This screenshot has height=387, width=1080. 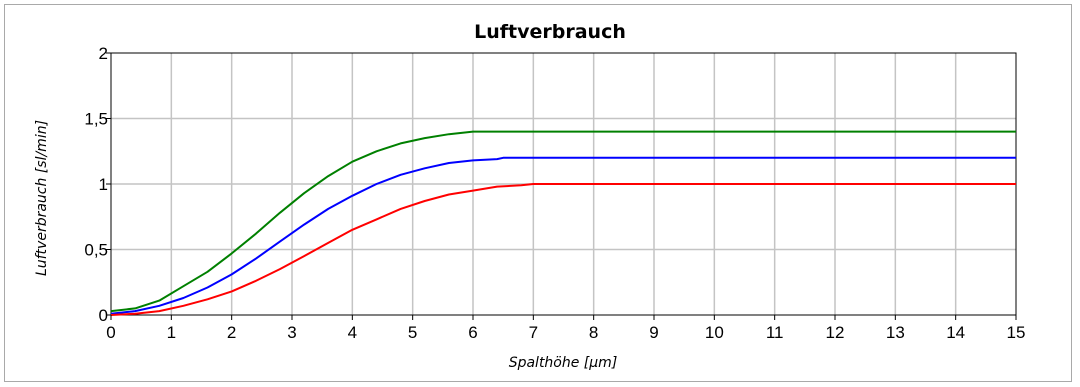 I want to click on x-axis-label: Spalthöhe [µm], so click(x=563, y=363).